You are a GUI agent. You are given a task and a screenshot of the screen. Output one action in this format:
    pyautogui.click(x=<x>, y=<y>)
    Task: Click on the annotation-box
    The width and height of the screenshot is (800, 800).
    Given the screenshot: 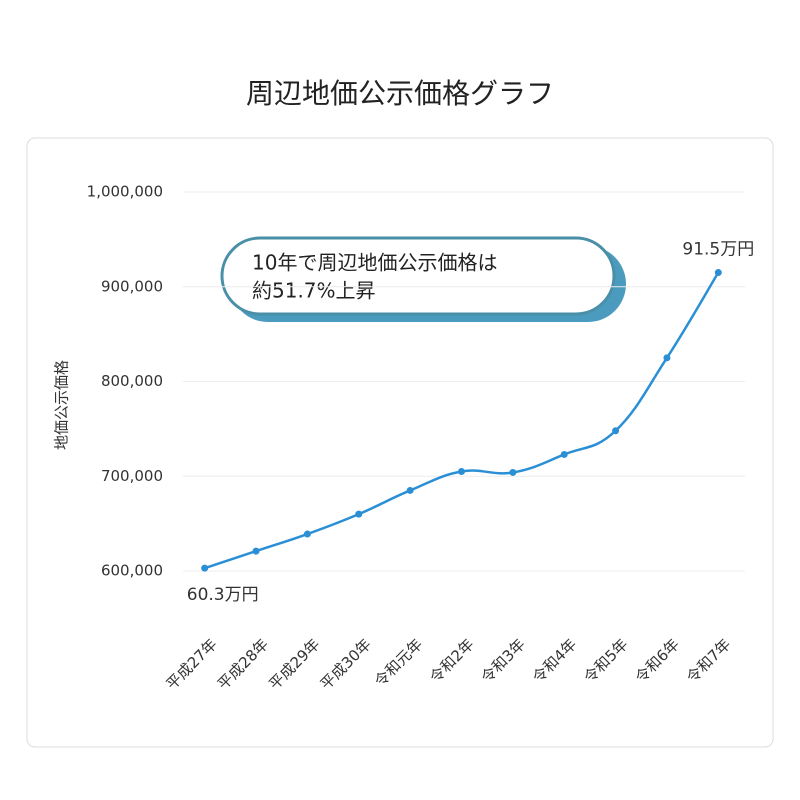 What is the action you would take?
    pyautogui.click(x=418, y=276)
    